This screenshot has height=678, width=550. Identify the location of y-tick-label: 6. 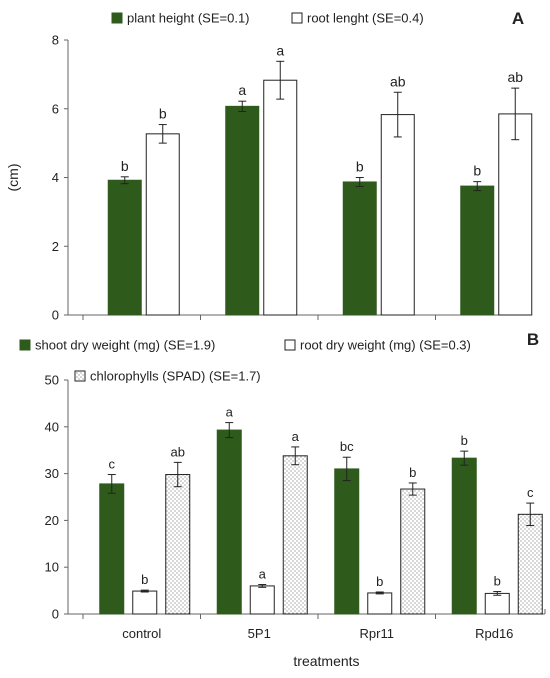
(55, 108).